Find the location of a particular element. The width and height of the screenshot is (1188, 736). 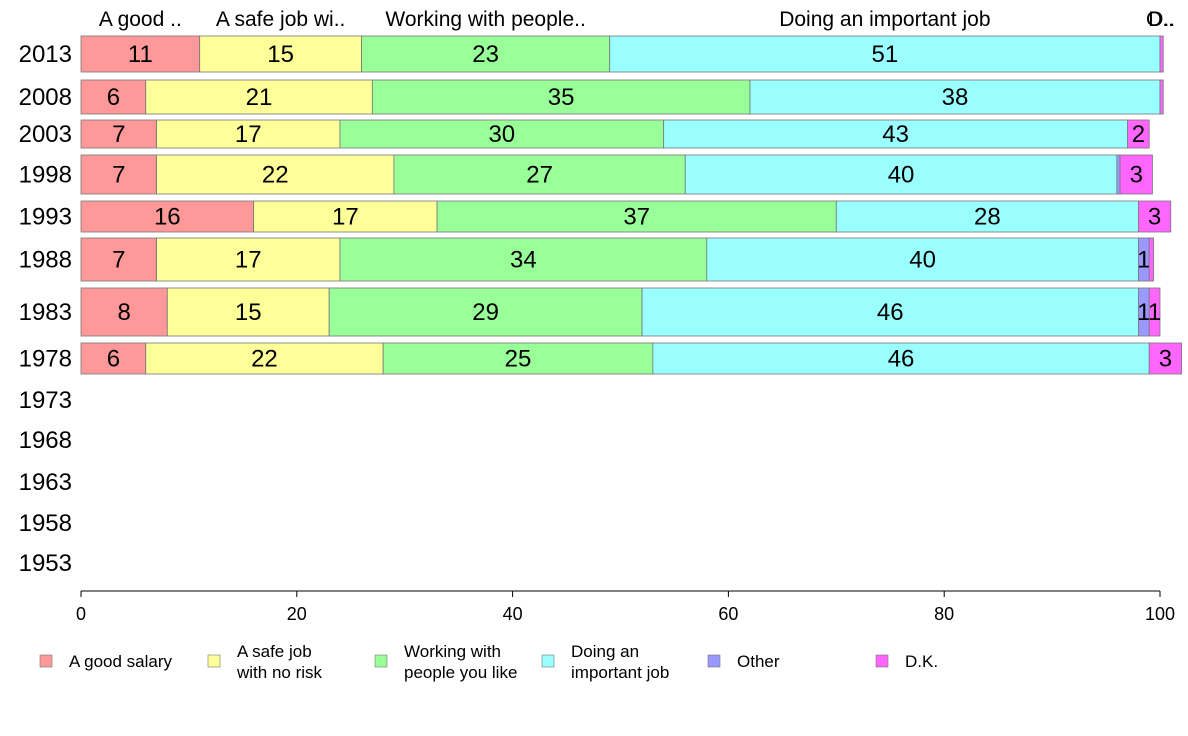

data-label: 8 is located at coordinates (123, 312).